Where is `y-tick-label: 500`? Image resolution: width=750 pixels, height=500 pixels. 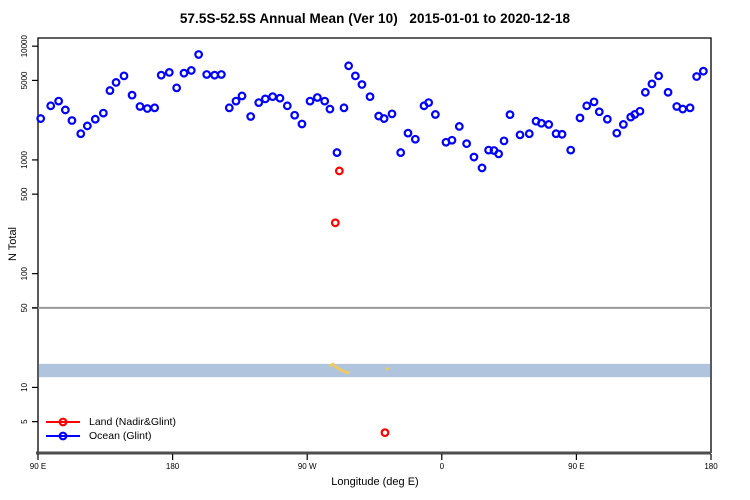
y-tick-label: 500 is located at coordinates (24, 194).